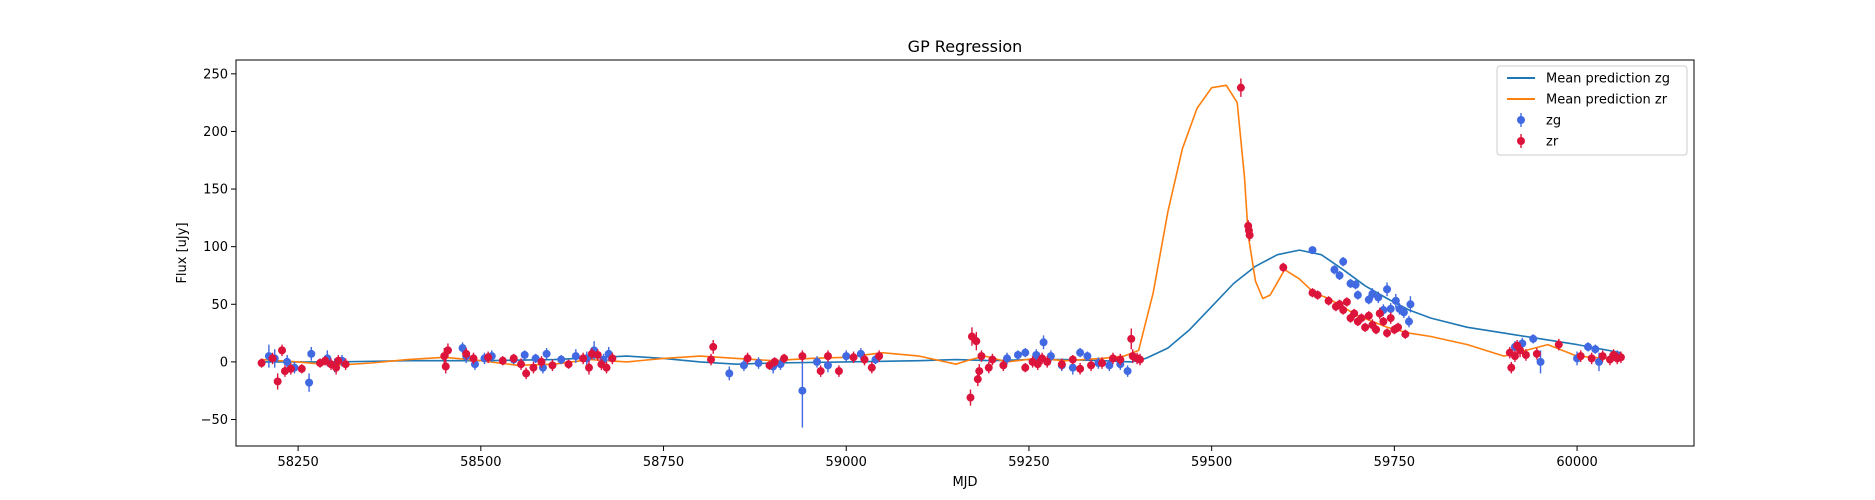  I want to click on y-axis-label: Flux [uJy], so click(182, 252).